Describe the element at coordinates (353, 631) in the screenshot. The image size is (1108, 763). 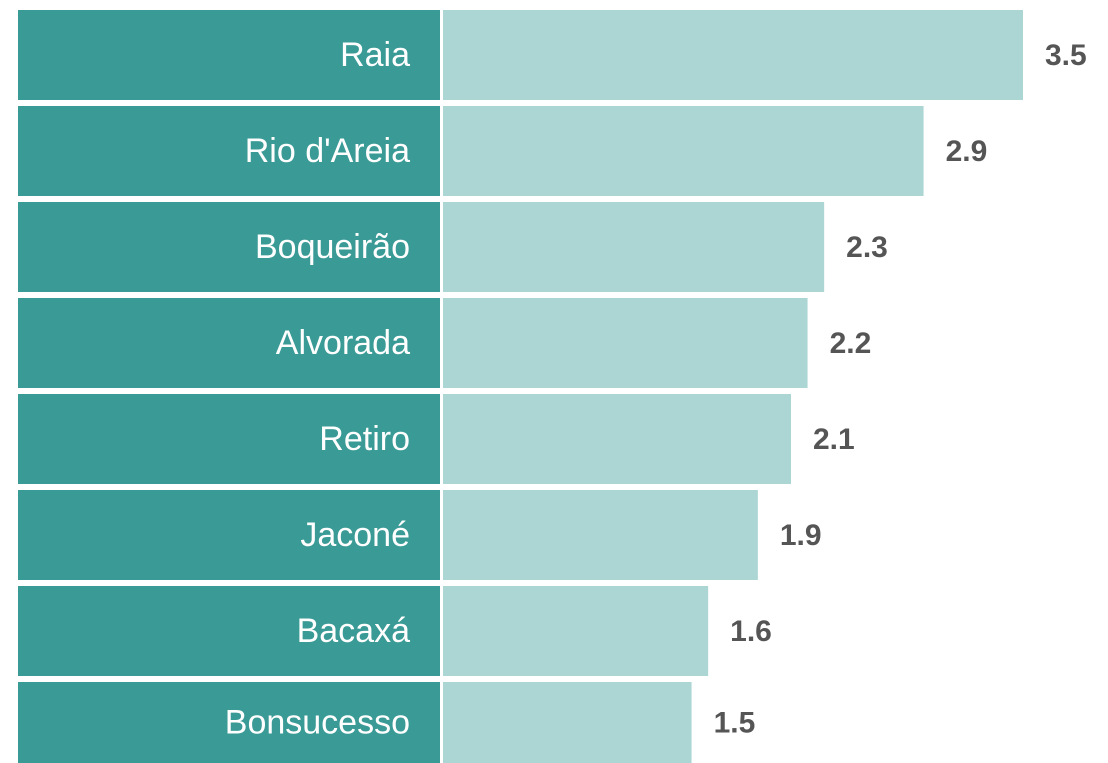
I see `category-label: Bacaxá` at that location.